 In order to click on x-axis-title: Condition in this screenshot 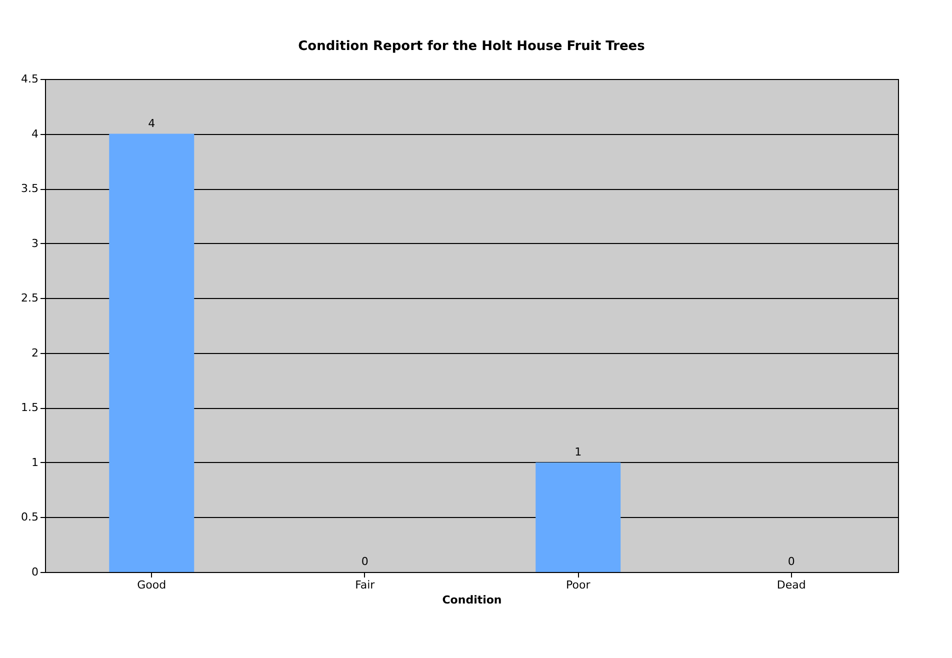, I will do `click(472, 600)`.